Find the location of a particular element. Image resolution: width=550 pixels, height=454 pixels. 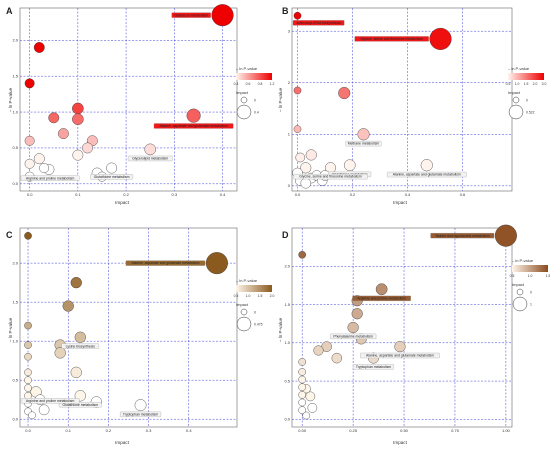

colorbar is located at coordinates (530, 268).